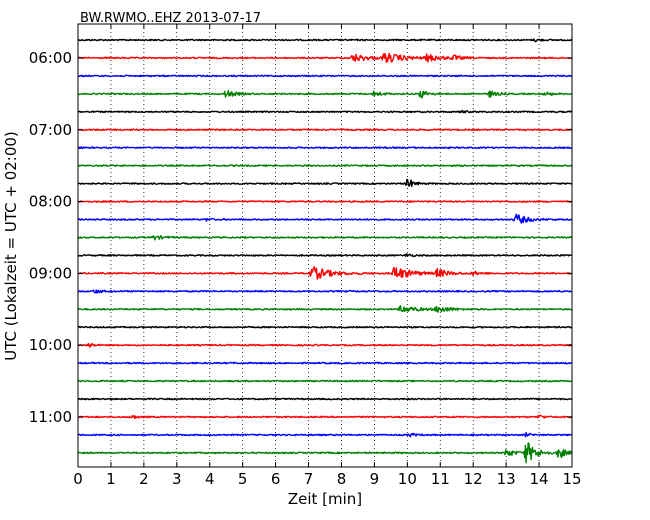 This screenshot has width=650, height=520. Describe the element at coordinates (407, 479) in the screenshot. I see `x-tick-label: 10` at that location.